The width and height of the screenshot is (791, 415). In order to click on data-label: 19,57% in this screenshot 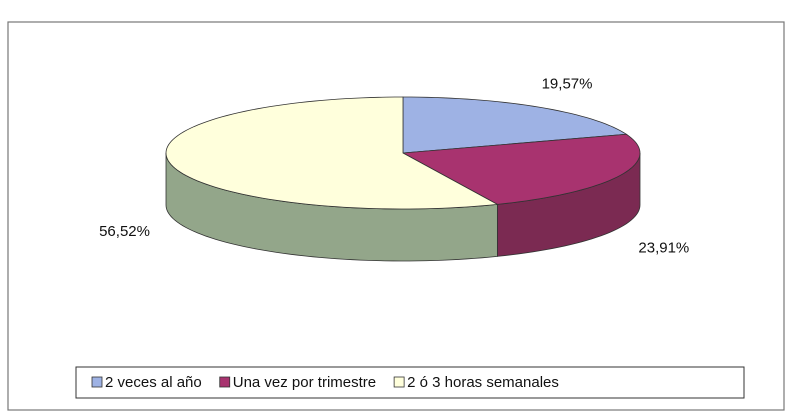, I will do `click(567, 83)`.